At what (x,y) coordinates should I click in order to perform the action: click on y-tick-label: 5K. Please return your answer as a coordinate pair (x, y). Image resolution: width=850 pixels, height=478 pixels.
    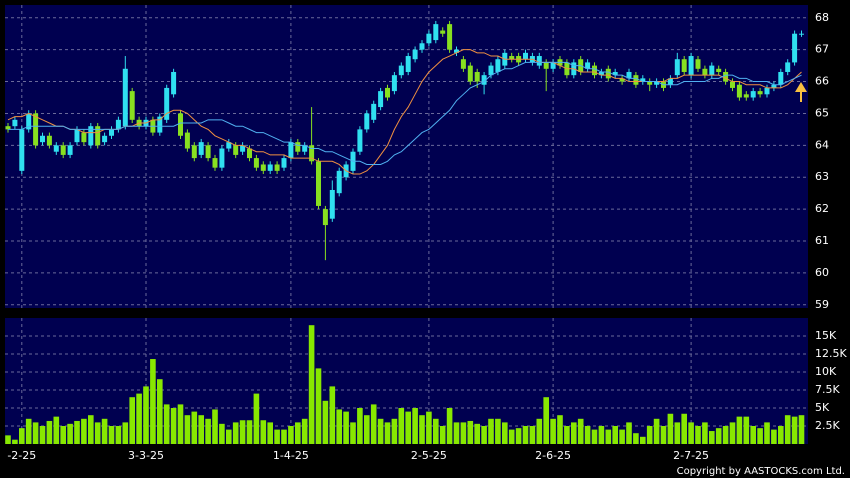
    Looking at the image, I should click on (822, 407).